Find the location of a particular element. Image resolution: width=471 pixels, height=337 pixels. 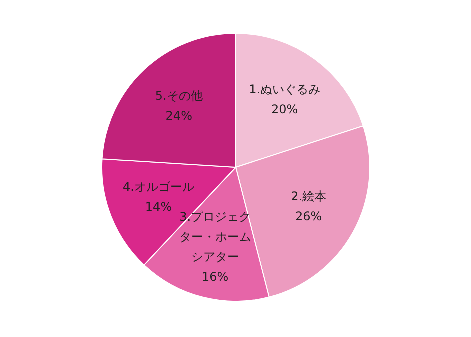

slice-label: 3.プロジェクター・ホームシアター is located at coordinates (215, 237).